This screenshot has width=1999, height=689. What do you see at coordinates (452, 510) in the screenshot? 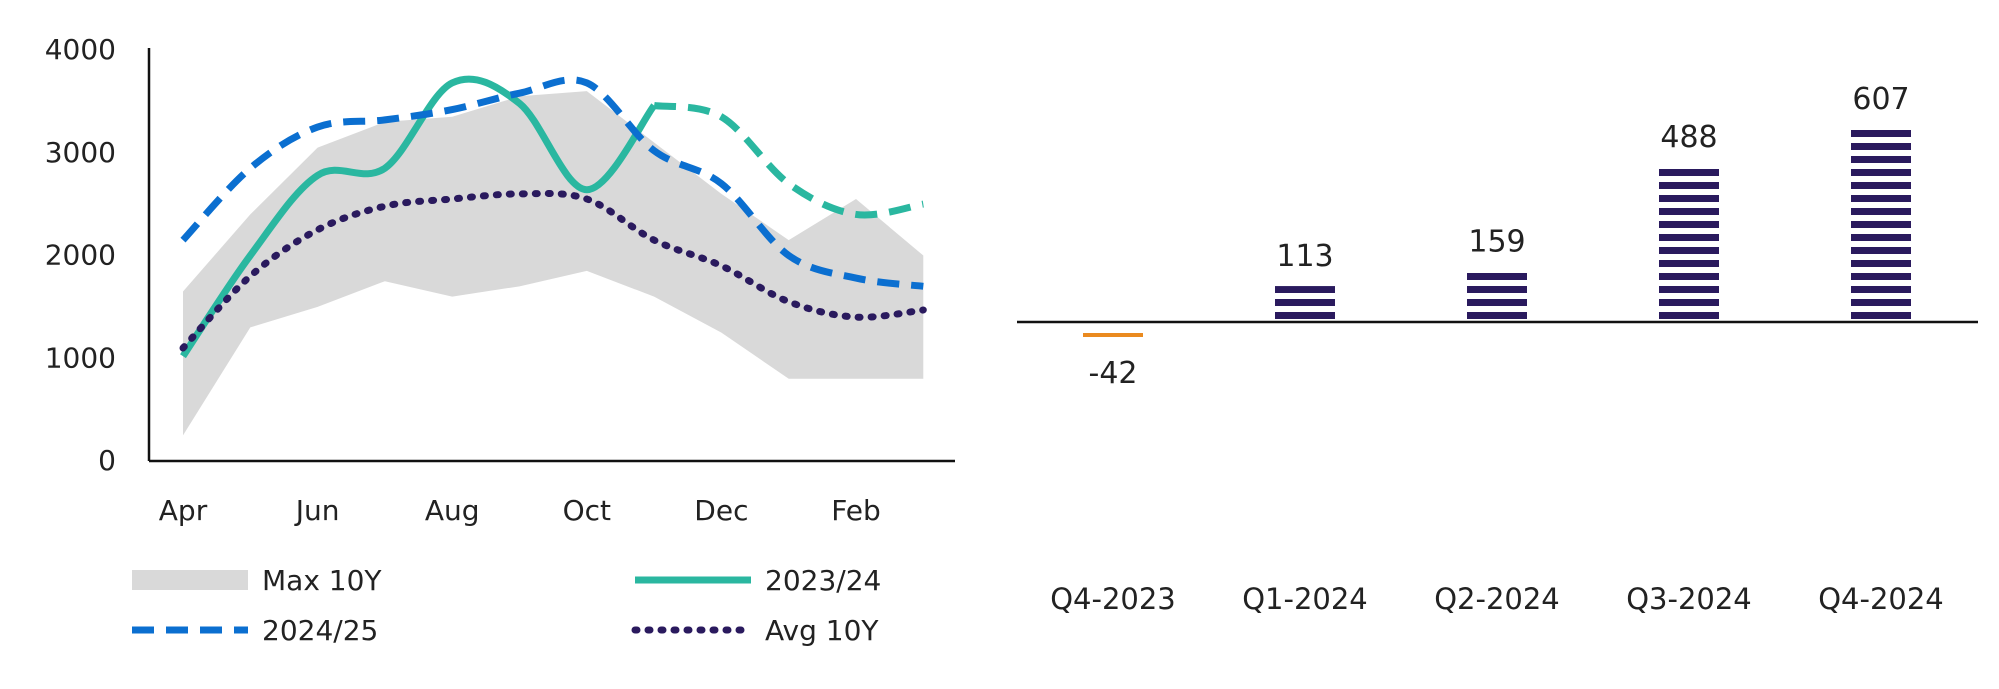
I see `x-tick-label: Aug` at bounding box center [452, 510].